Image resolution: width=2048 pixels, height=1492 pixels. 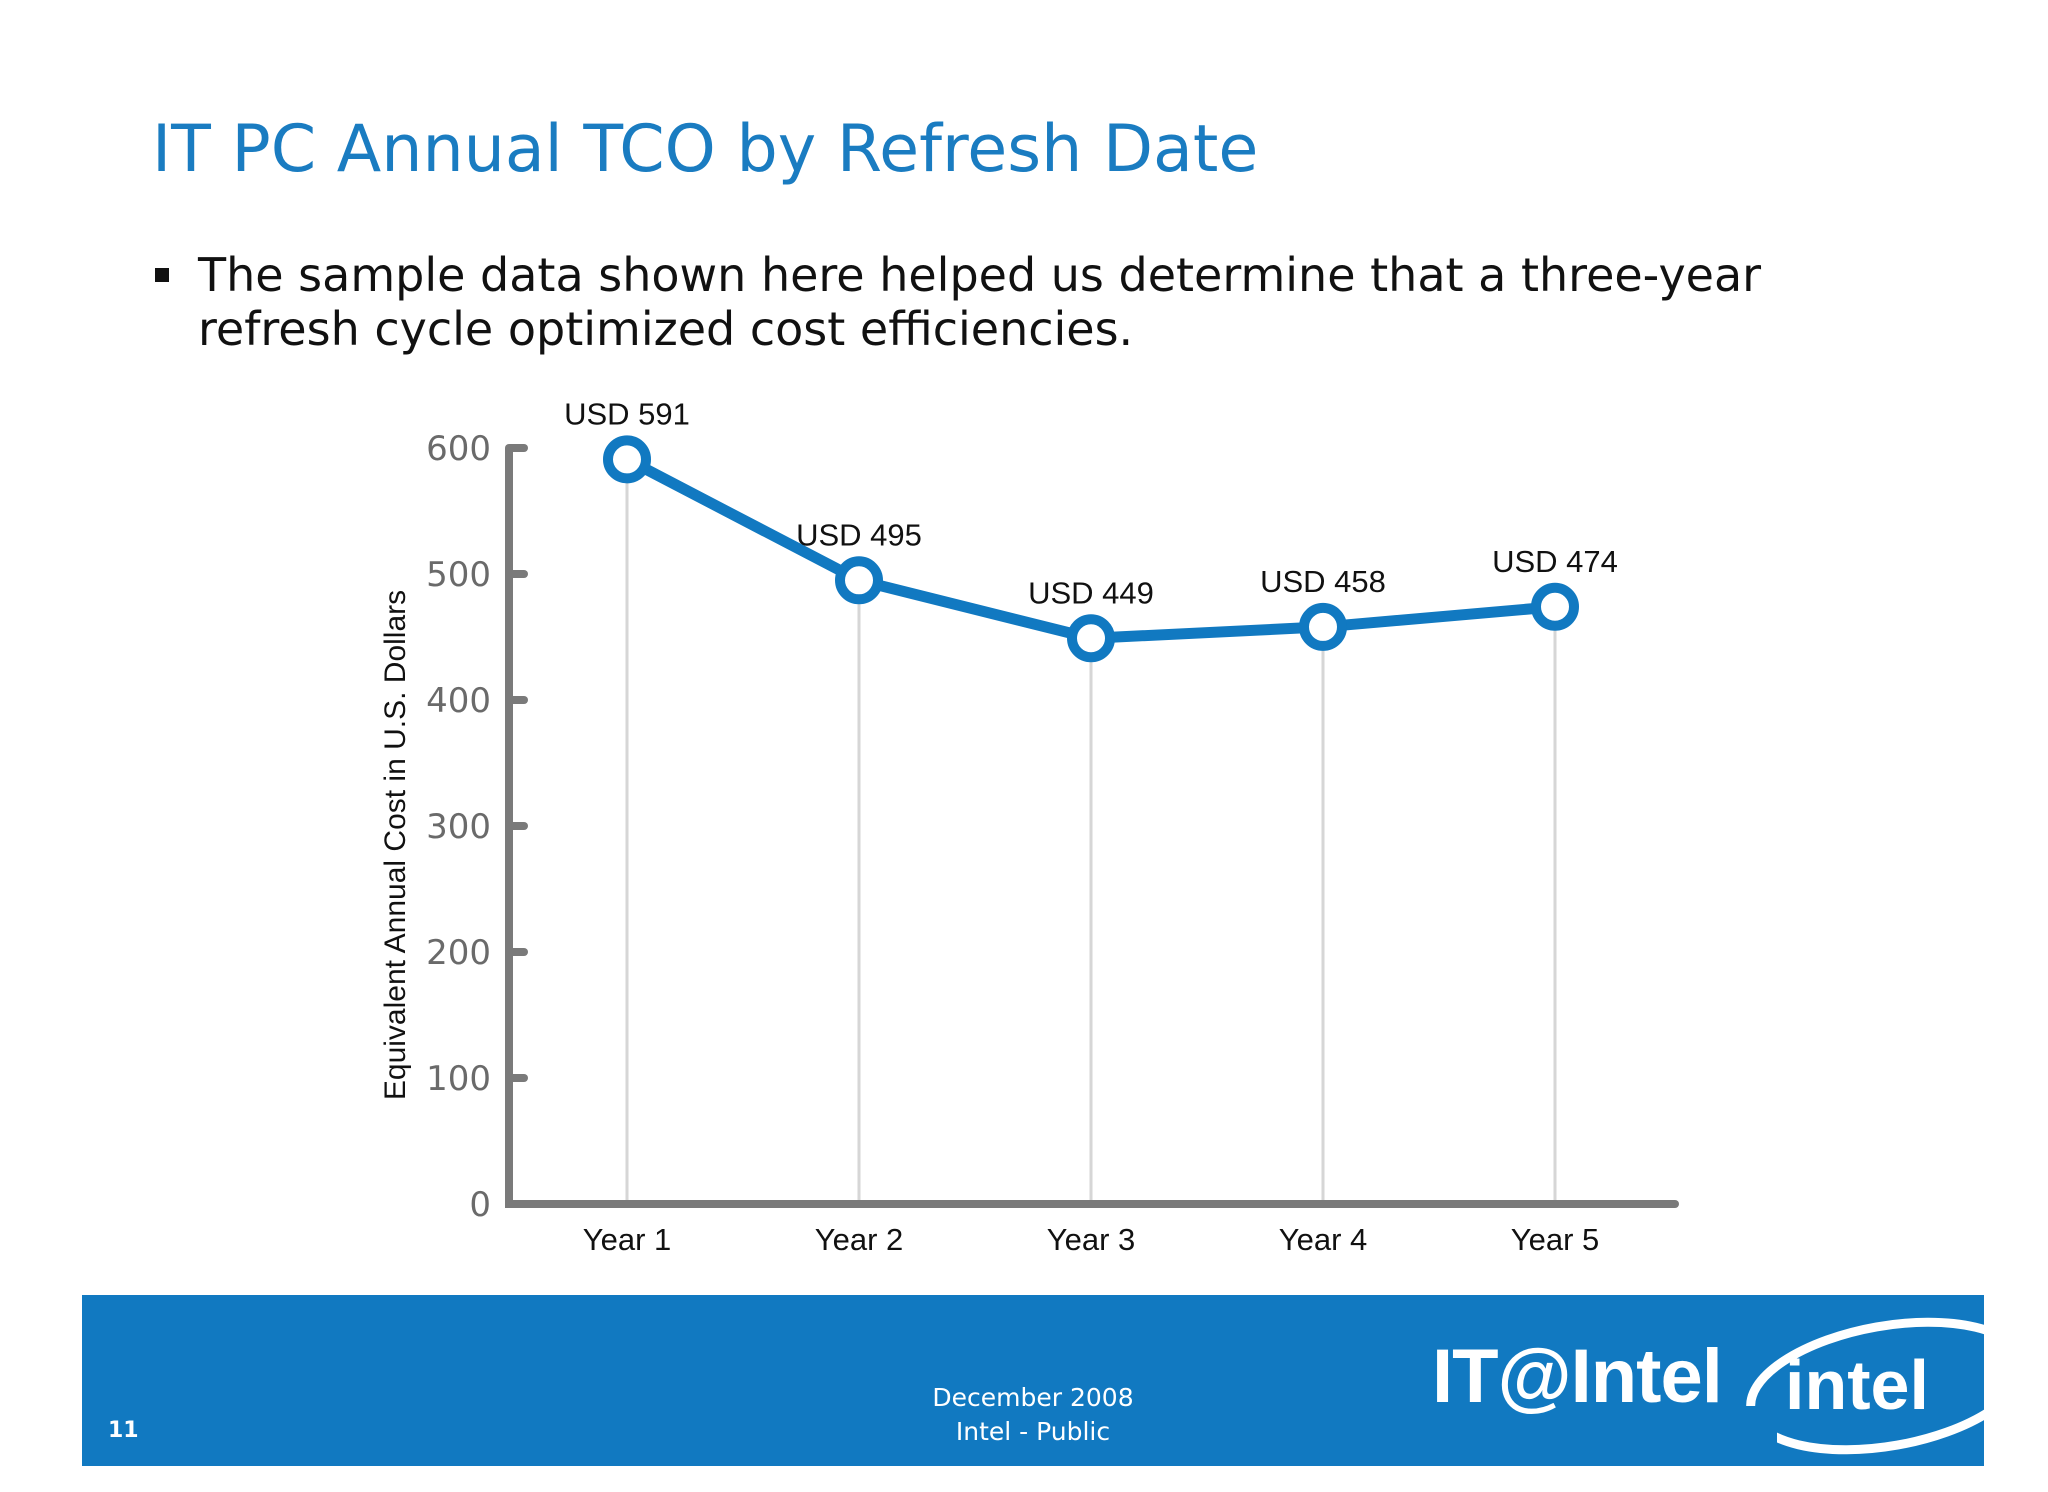 What do you see at coordinates (480, 1205) in the screenshot?
I see `y-tick-label: 0` at bounding box center [480, 1205].